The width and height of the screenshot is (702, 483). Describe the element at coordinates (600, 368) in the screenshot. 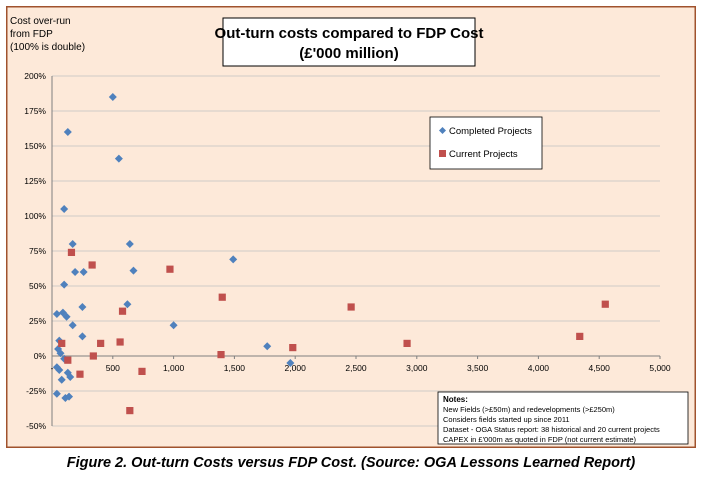

I see `x-tick-label: 4,500` at that location.